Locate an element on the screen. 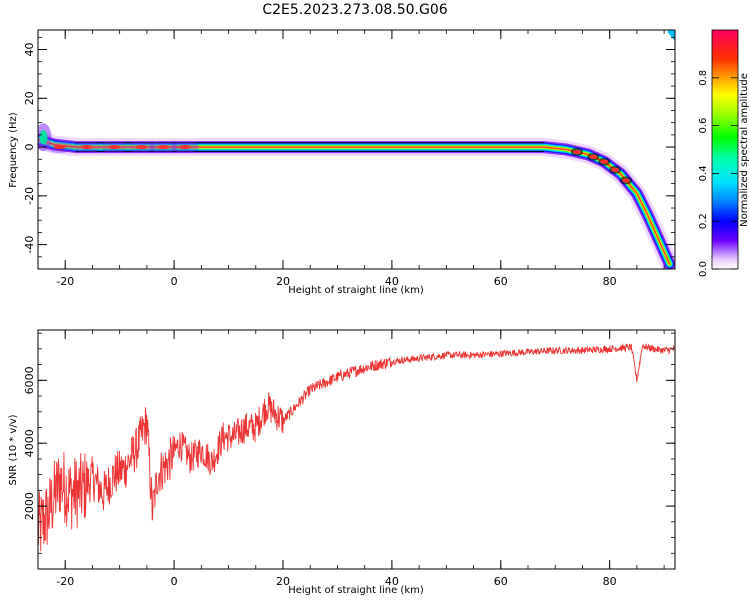 The height and width of the screenshot is (600, 750). y-tick-label: -40 is located at coordinates (29, 245).